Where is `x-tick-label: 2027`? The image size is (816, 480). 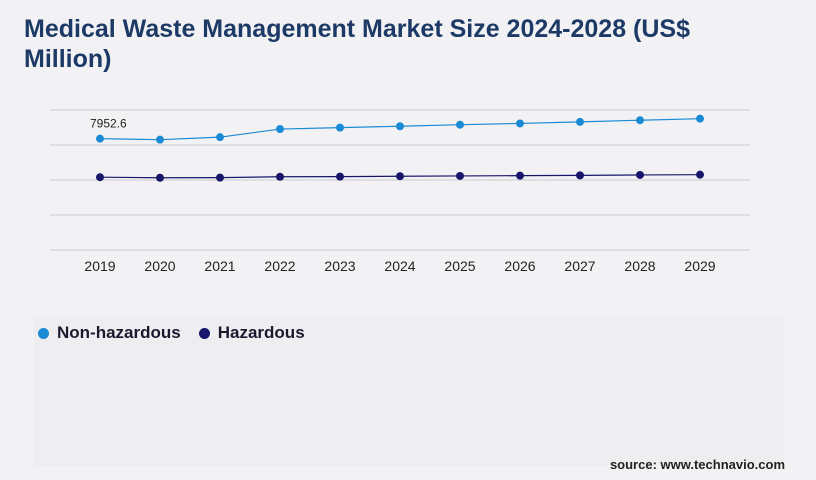 x-tick-label: 2027 is located at coordinates (579, 266).